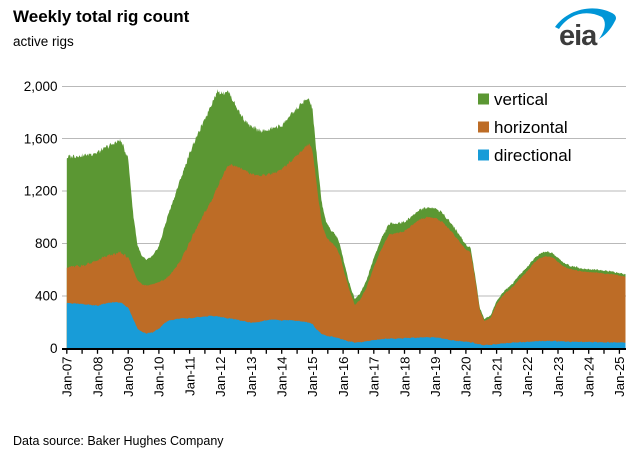  Describe the element at coordinates (312, 377) in the screenshot. I see `x-tick-label: Jan-15` at that location.